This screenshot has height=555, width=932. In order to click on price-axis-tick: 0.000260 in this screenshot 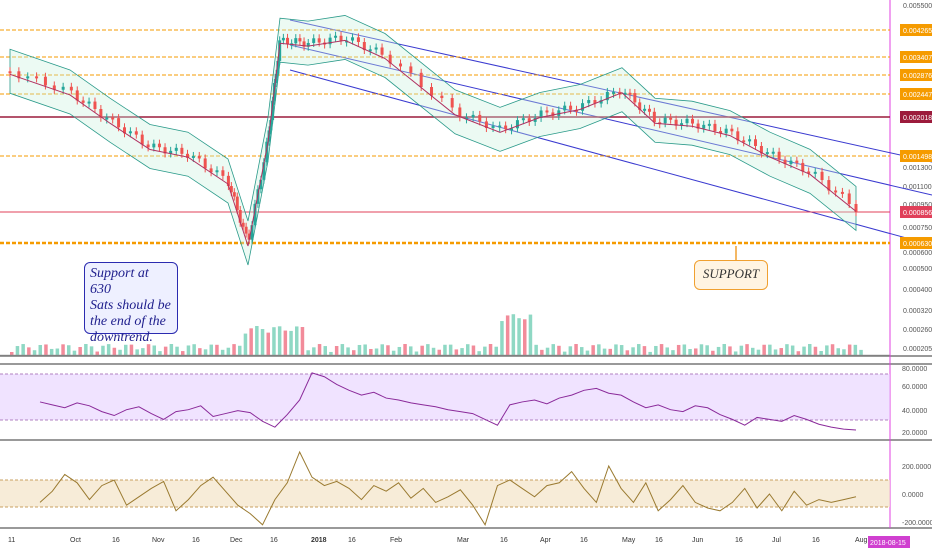, I will do `click(917, 330)`.